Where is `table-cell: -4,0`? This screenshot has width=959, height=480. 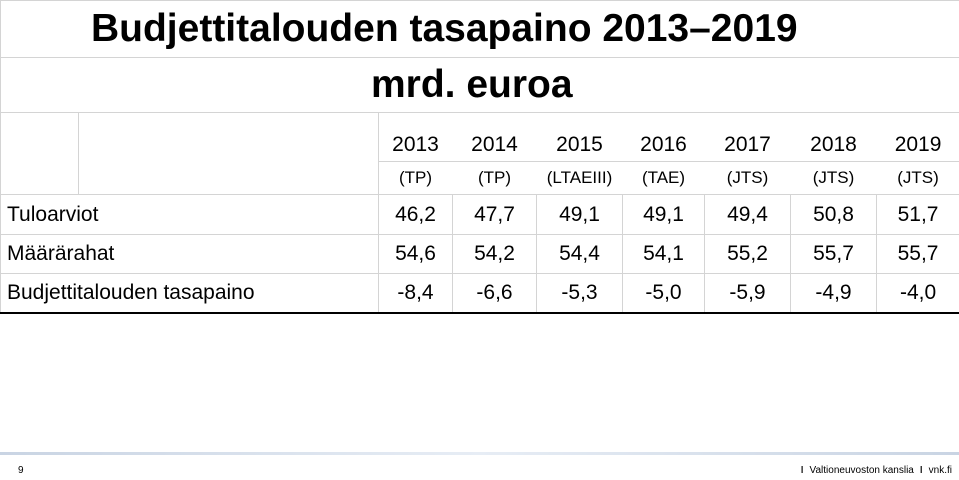
table-cell: -4,0 is located at coordinates (917, 293).